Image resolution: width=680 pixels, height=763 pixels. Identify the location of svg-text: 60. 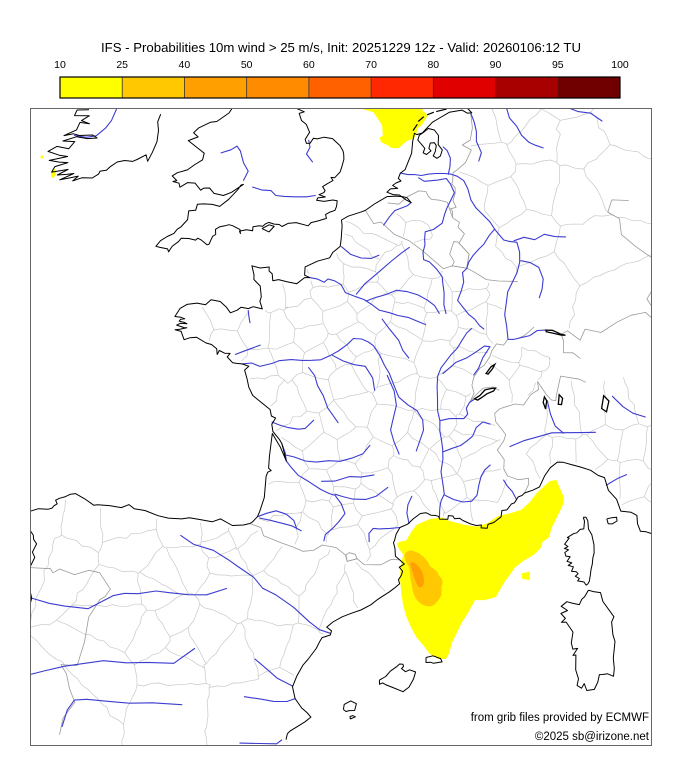
(309, 65).